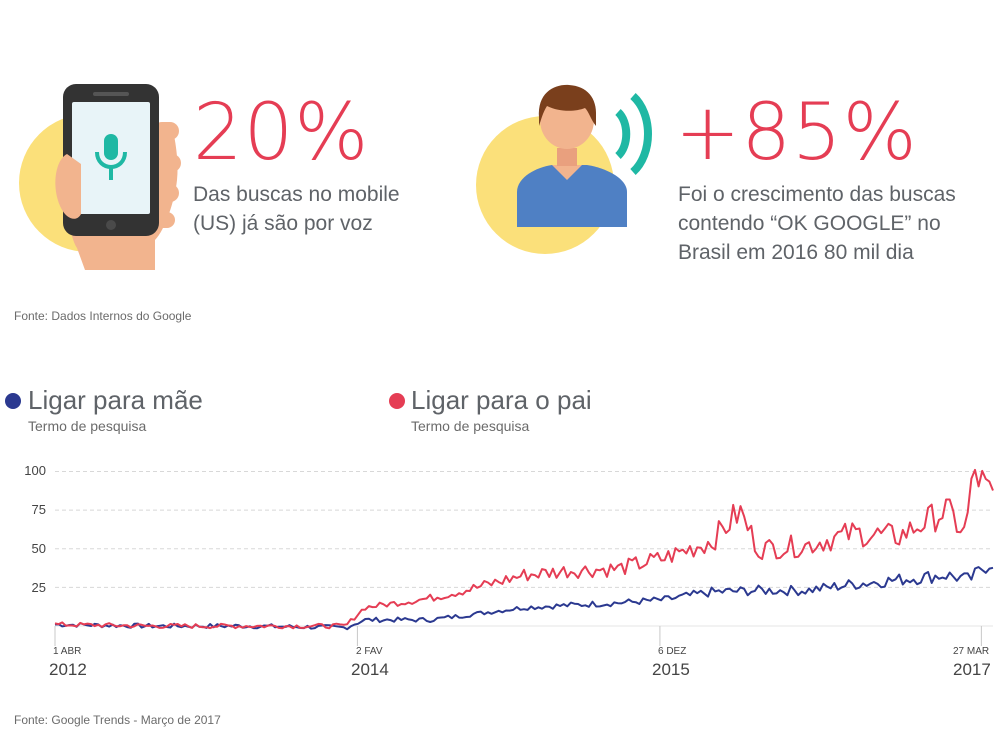  Describe the element at coordinates (87, 426) in the screenshot. I see `legend-sub-mae: Termo de pesquisa` at that location.